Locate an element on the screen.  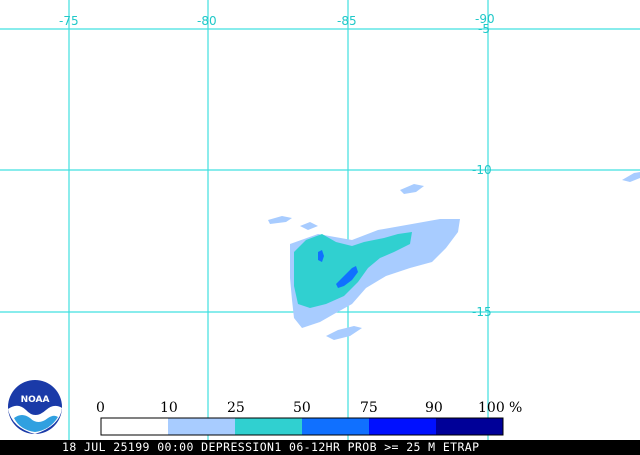
legend-value-0: 0 is located at coordinates (100, 408).